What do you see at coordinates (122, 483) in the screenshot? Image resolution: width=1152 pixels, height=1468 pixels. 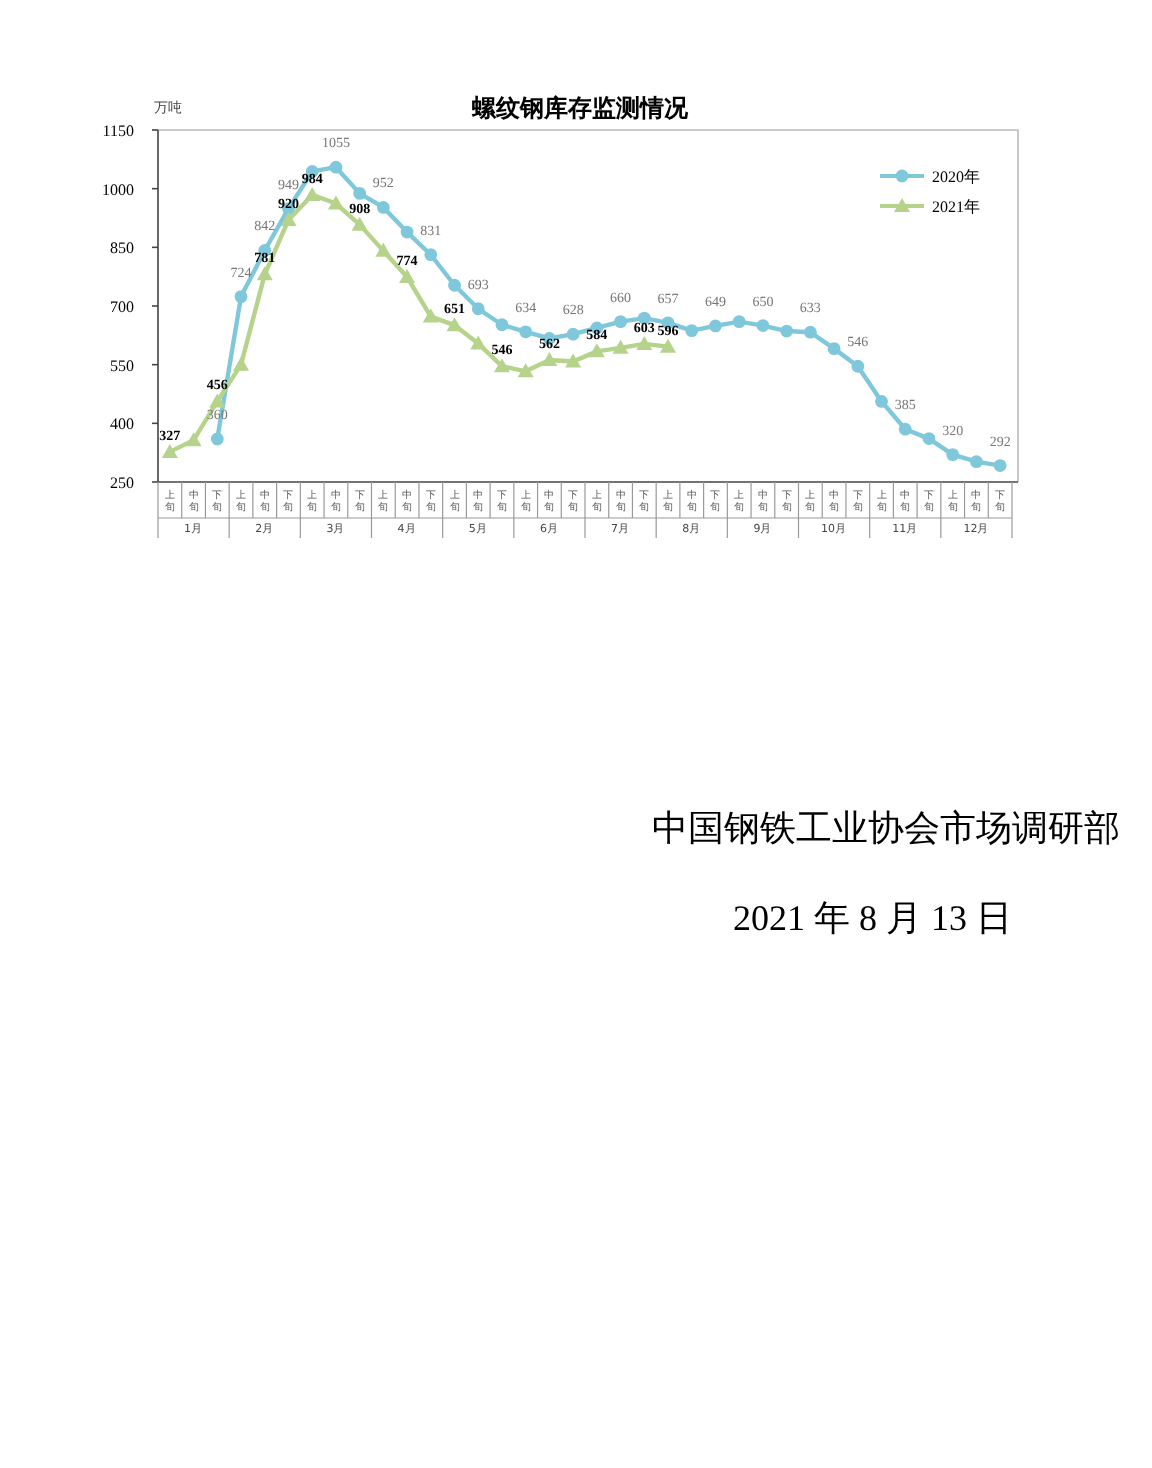 I see `y-tick-label: 250` at bounding box center [122, 483].